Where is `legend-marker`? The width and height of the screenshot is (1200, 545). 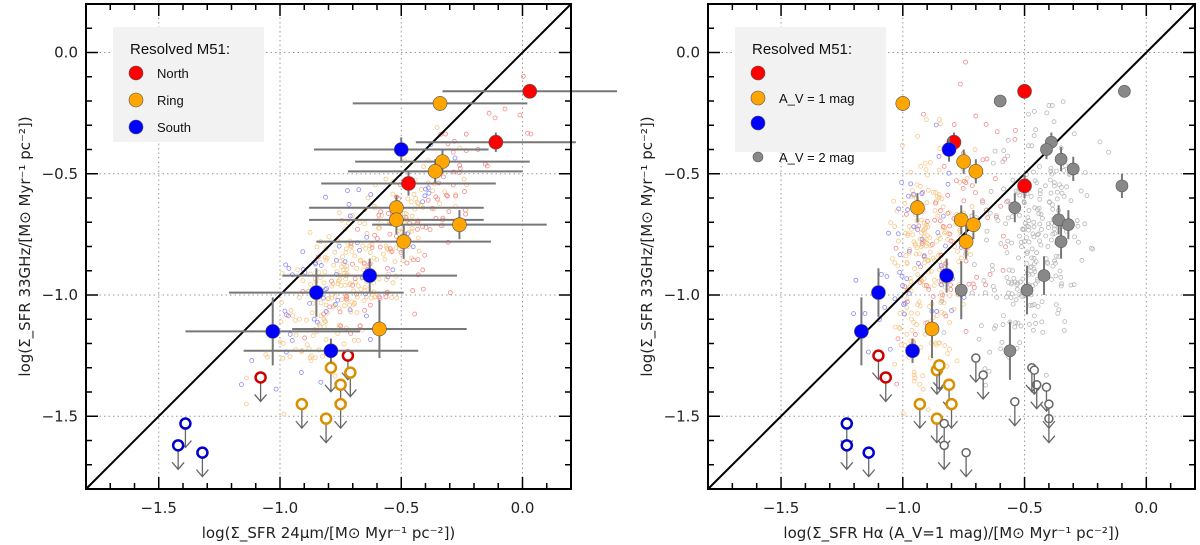
legend-marker is located at coordinates (758, 157).